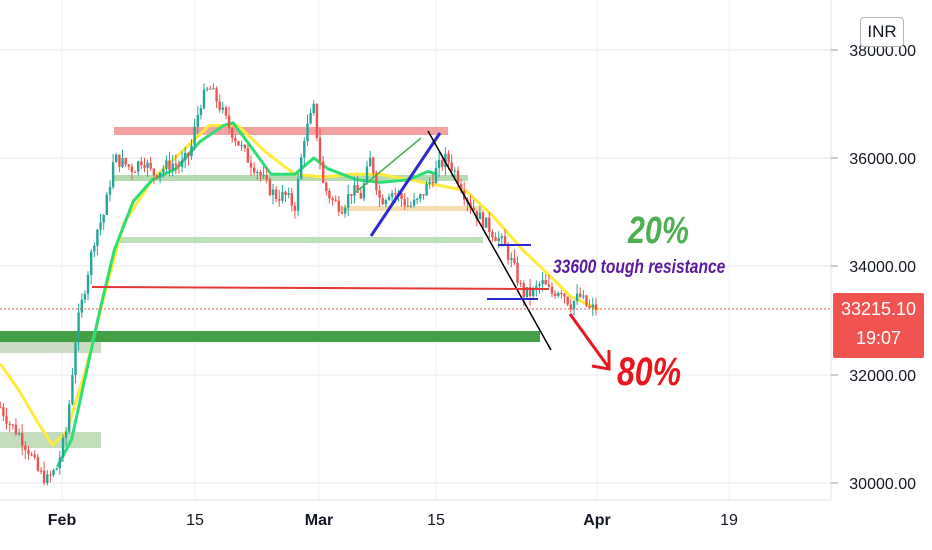 Image resolution: width=932 pixels, height=550 pixels. Describe the element at coordinates (882, 159) in the screenshot. I see `y-tick-label: 36000.00` at that location.